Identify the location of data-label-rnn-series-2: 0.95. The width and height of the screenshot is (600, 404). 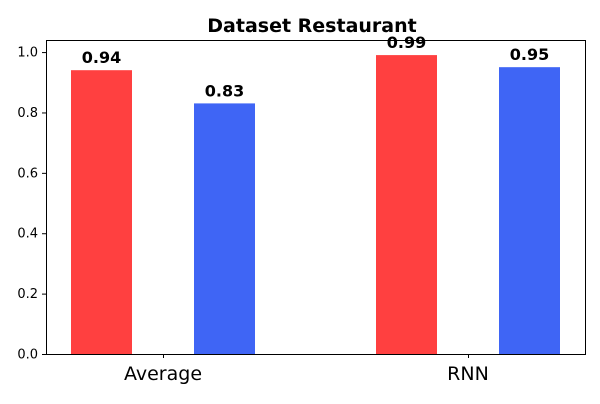
(529, 54).